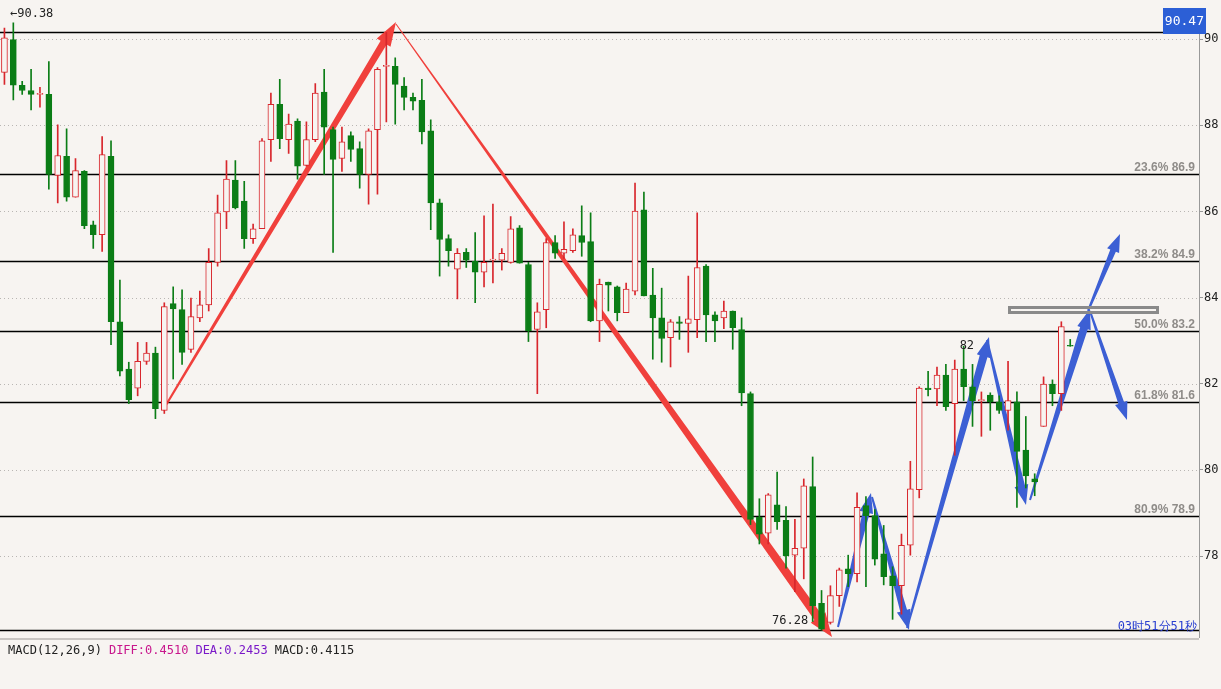 The image size is (1221, 689). Describe the element at coordinates (148, 650) in the screenshot. I see `text: DIFF:0.4510` at that location.